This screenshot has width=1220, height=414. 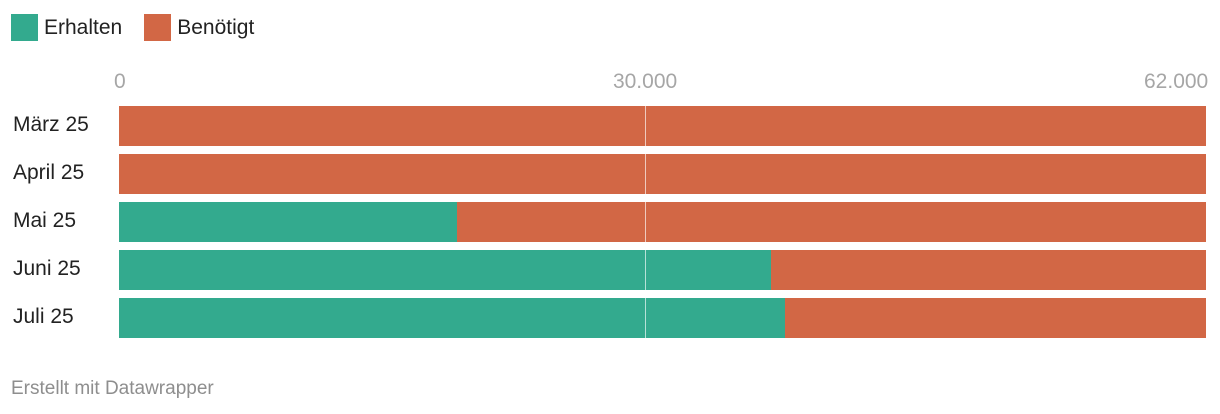 I want to click on legend-item-benoetigt: Benötigt, so click(x=199, y=27).